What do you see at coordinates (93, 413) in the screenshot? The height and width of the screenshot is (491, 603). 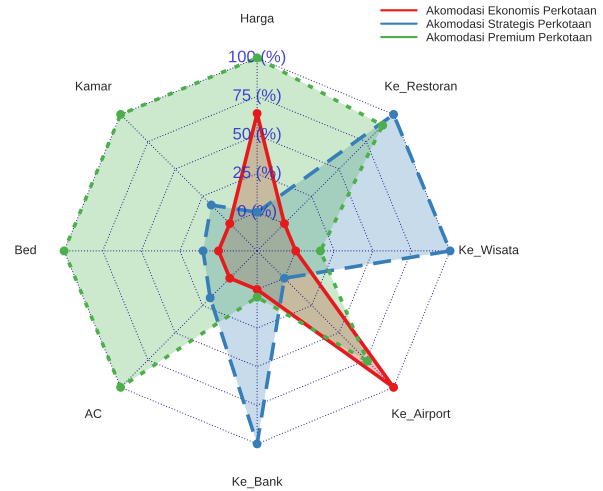 I see `spoke-label: AC` at bounding box center [93, 413].